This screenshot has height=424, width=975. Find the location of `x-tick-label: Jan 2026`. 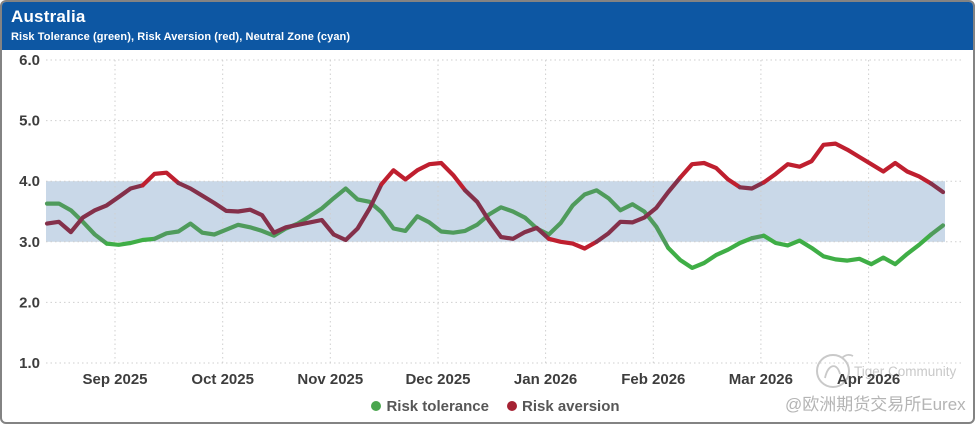

x-tick-label: Jan 2026 is located at coordinates (545, 379).